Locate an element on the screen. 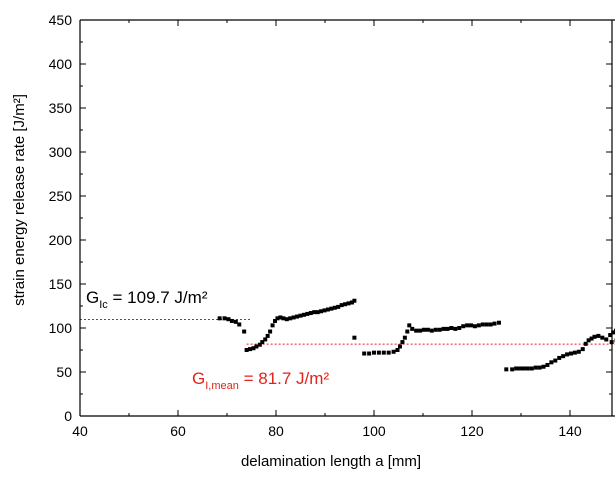 This screenshot has height=482, width=615. y-axis-label: strain energy release rate [J/m²] is located at coordinates (19, 200).